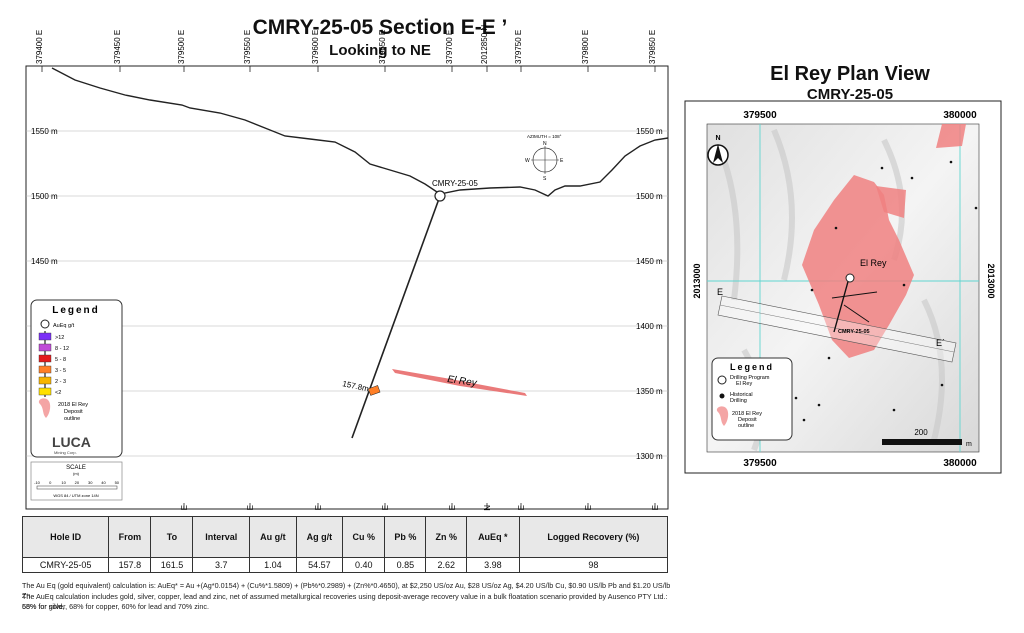 This screenshot has width=1024, height=633. What do you see at coordinates (544, 158) in the screenshot?
I see `compass-icon: AZIMUTH = 108° N S W E` at bounding box center [544, 158].